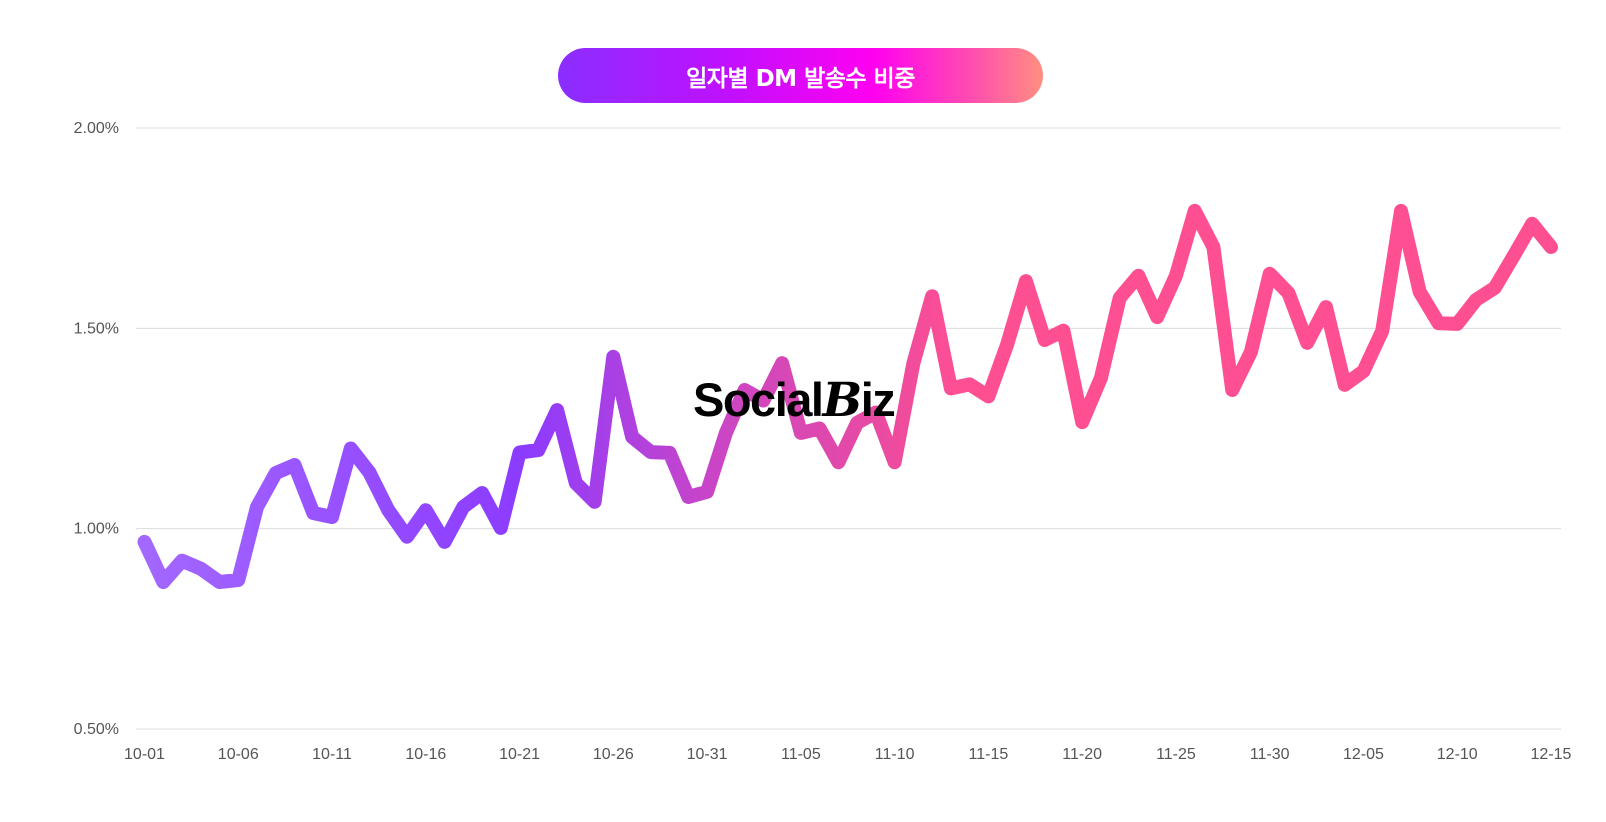 The width and height of the screenshot is (1606, 822). Describe the element at coordinates (96, 328) in the screenshot. I see `y-tick-label: 1.50%` at that location.